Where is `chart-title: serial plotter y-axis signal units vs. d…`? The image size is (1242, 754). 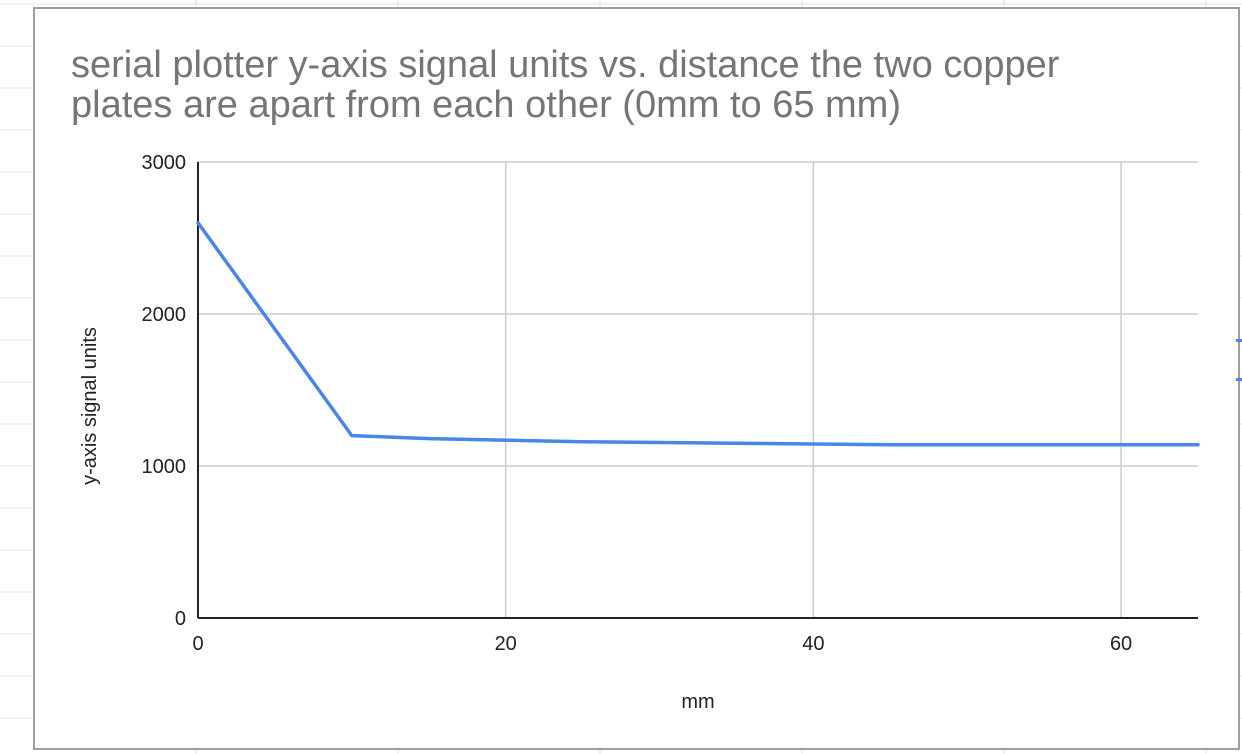
chart-title: serial plotter y-axis signal units vs. d… is located at coordinates (565, 85).